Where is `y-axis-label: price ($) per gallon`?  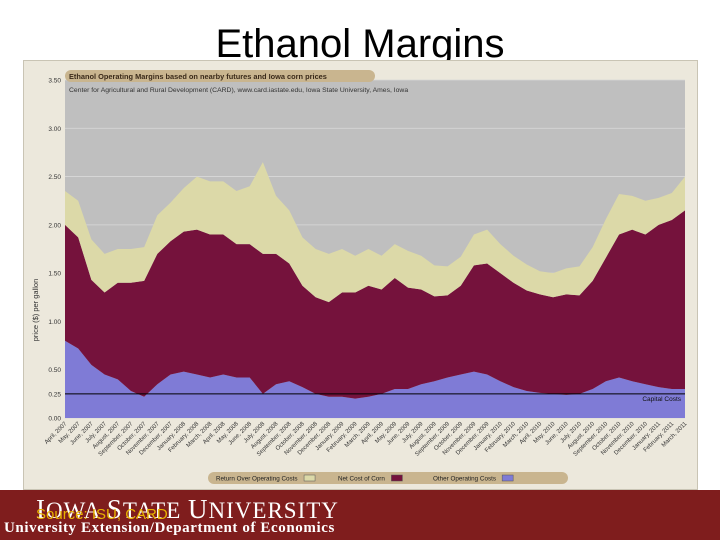
y-axis-label: price ($) per gallon is located at coordinates (35, 310).